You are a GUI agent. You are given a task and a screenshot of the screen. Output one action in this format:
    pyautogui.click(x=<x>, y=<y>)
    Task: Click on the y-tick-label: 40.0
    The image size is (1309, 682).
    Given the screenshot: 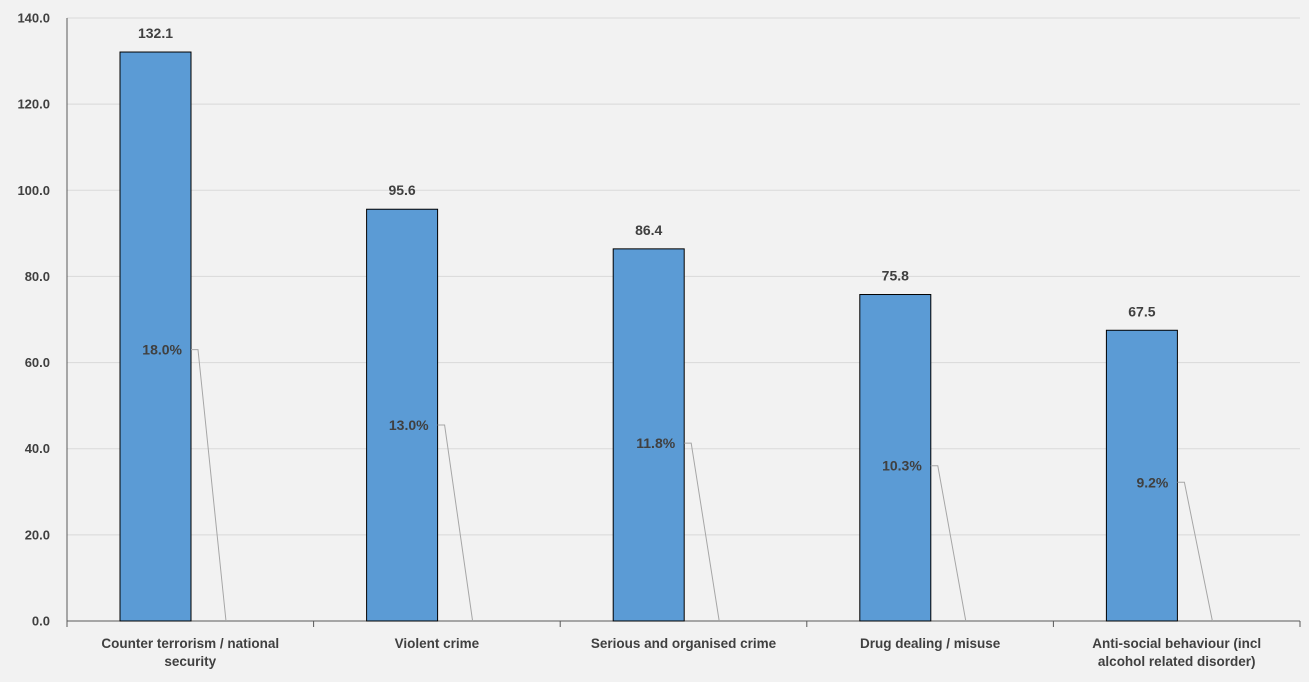 What is the action you would take?
    pyautogui.click(x=37, y=448)
    